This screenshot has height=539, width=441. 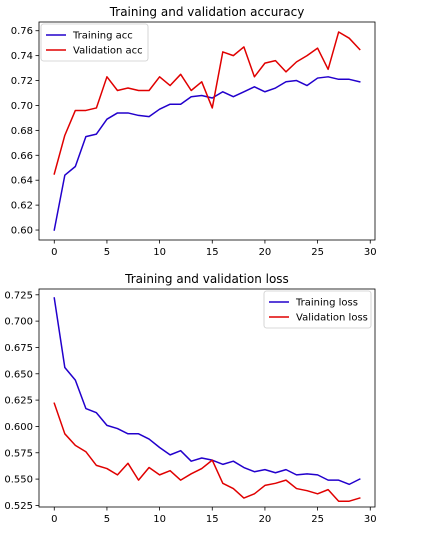 I want to click on y-tick-label: 0.72, so click(x=22, y=81).